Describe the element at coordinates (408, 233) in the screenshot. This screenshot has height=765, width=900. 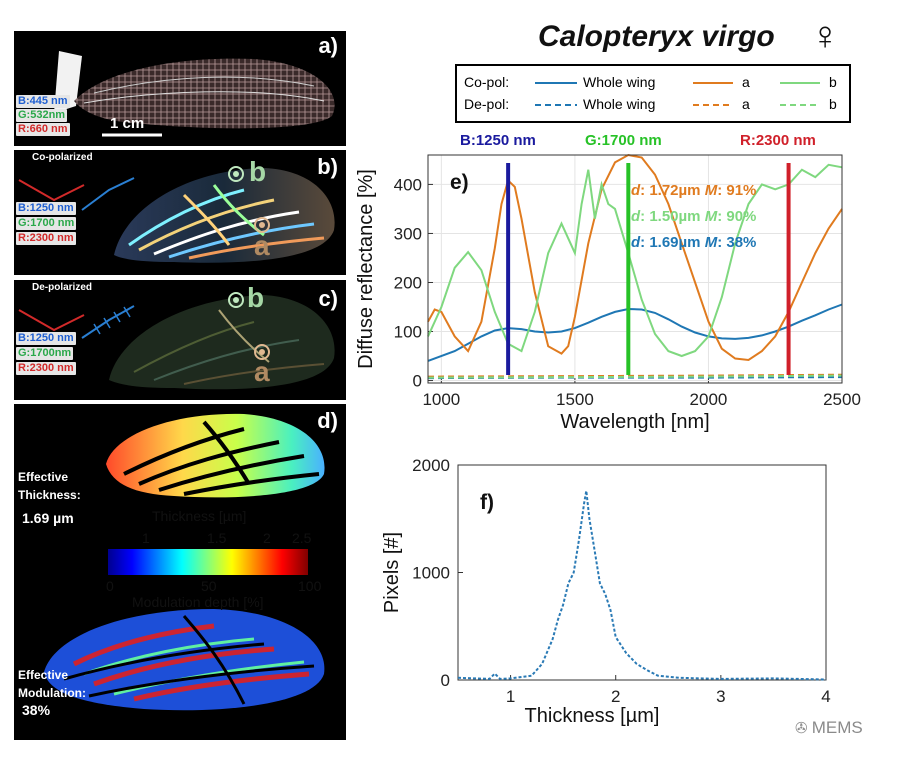
I see `y-tick-label: 300` at that location.